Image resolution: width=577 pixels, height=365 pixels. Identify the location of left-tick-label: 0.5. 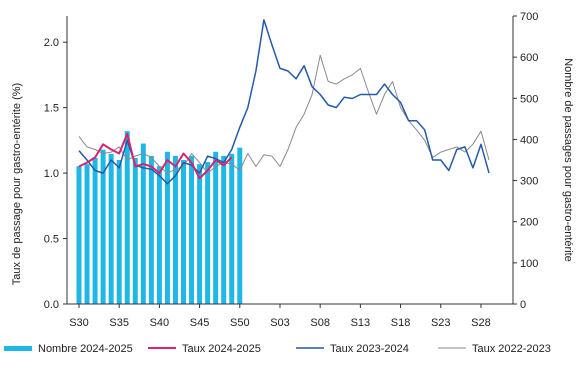
(51, 240).